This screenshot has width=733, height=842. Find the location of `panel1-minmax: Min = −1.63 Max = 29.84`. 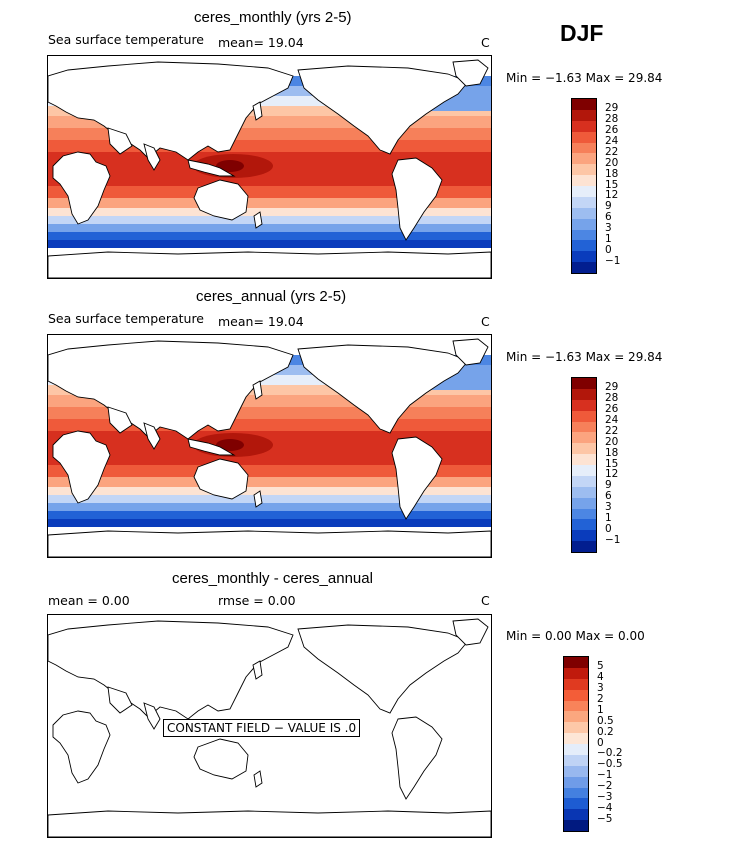

panel1-minmax: Min = −1.63 Max = 29.84 is located at coordinates (584, 78).